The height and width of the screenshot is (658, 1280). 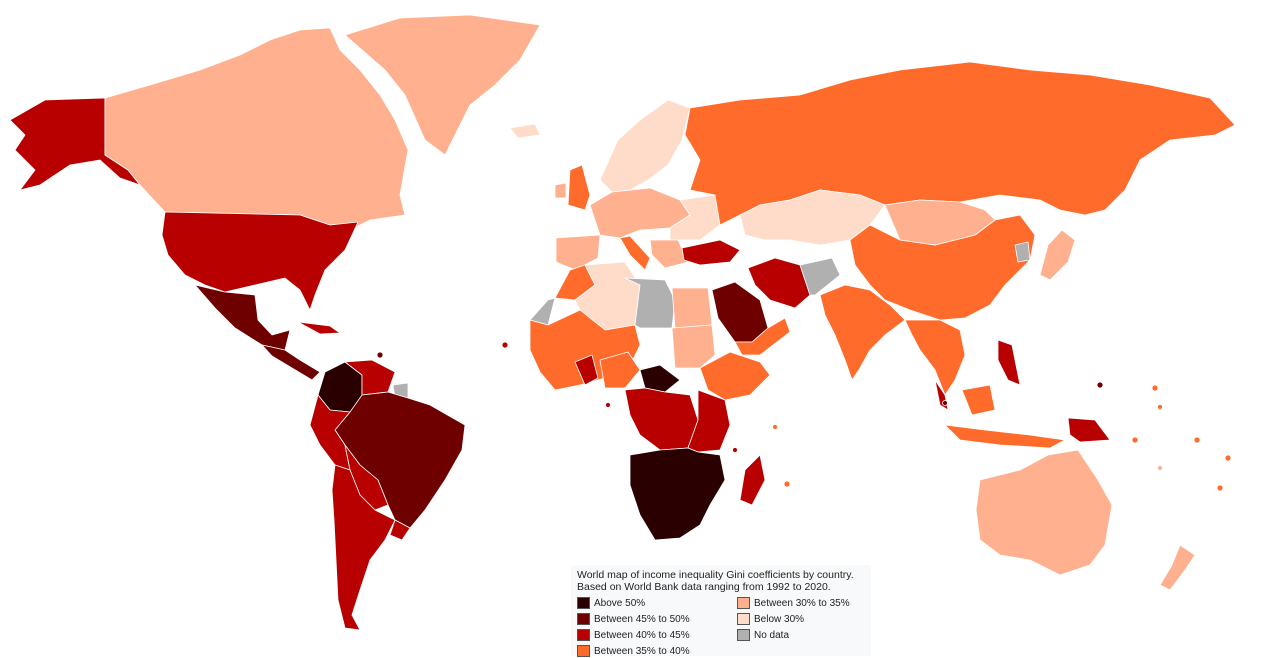 I want to click on region-scandinavia, so click(x=645, y=146).